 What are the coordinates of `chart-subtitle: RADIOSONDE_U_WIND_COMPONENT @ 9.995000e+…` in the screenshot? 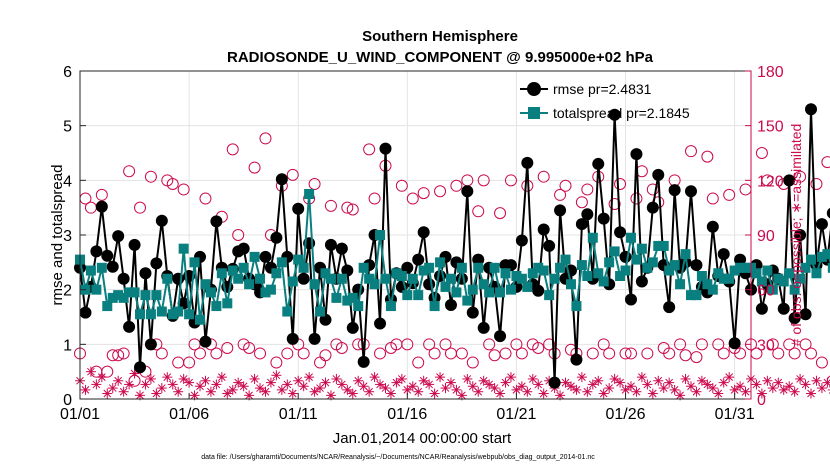 It's located at (440, 57).